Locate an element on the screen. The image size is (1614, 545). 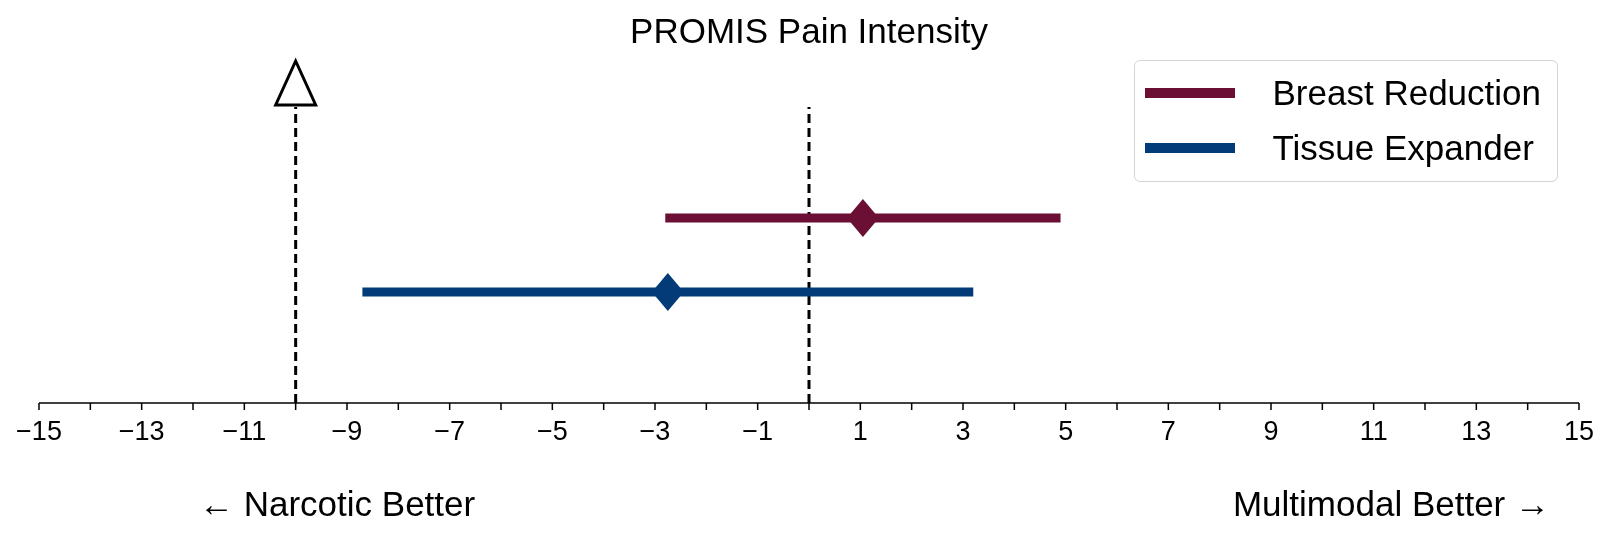
legend-label: Tissue Expander is located at coordinates (1403, 147).